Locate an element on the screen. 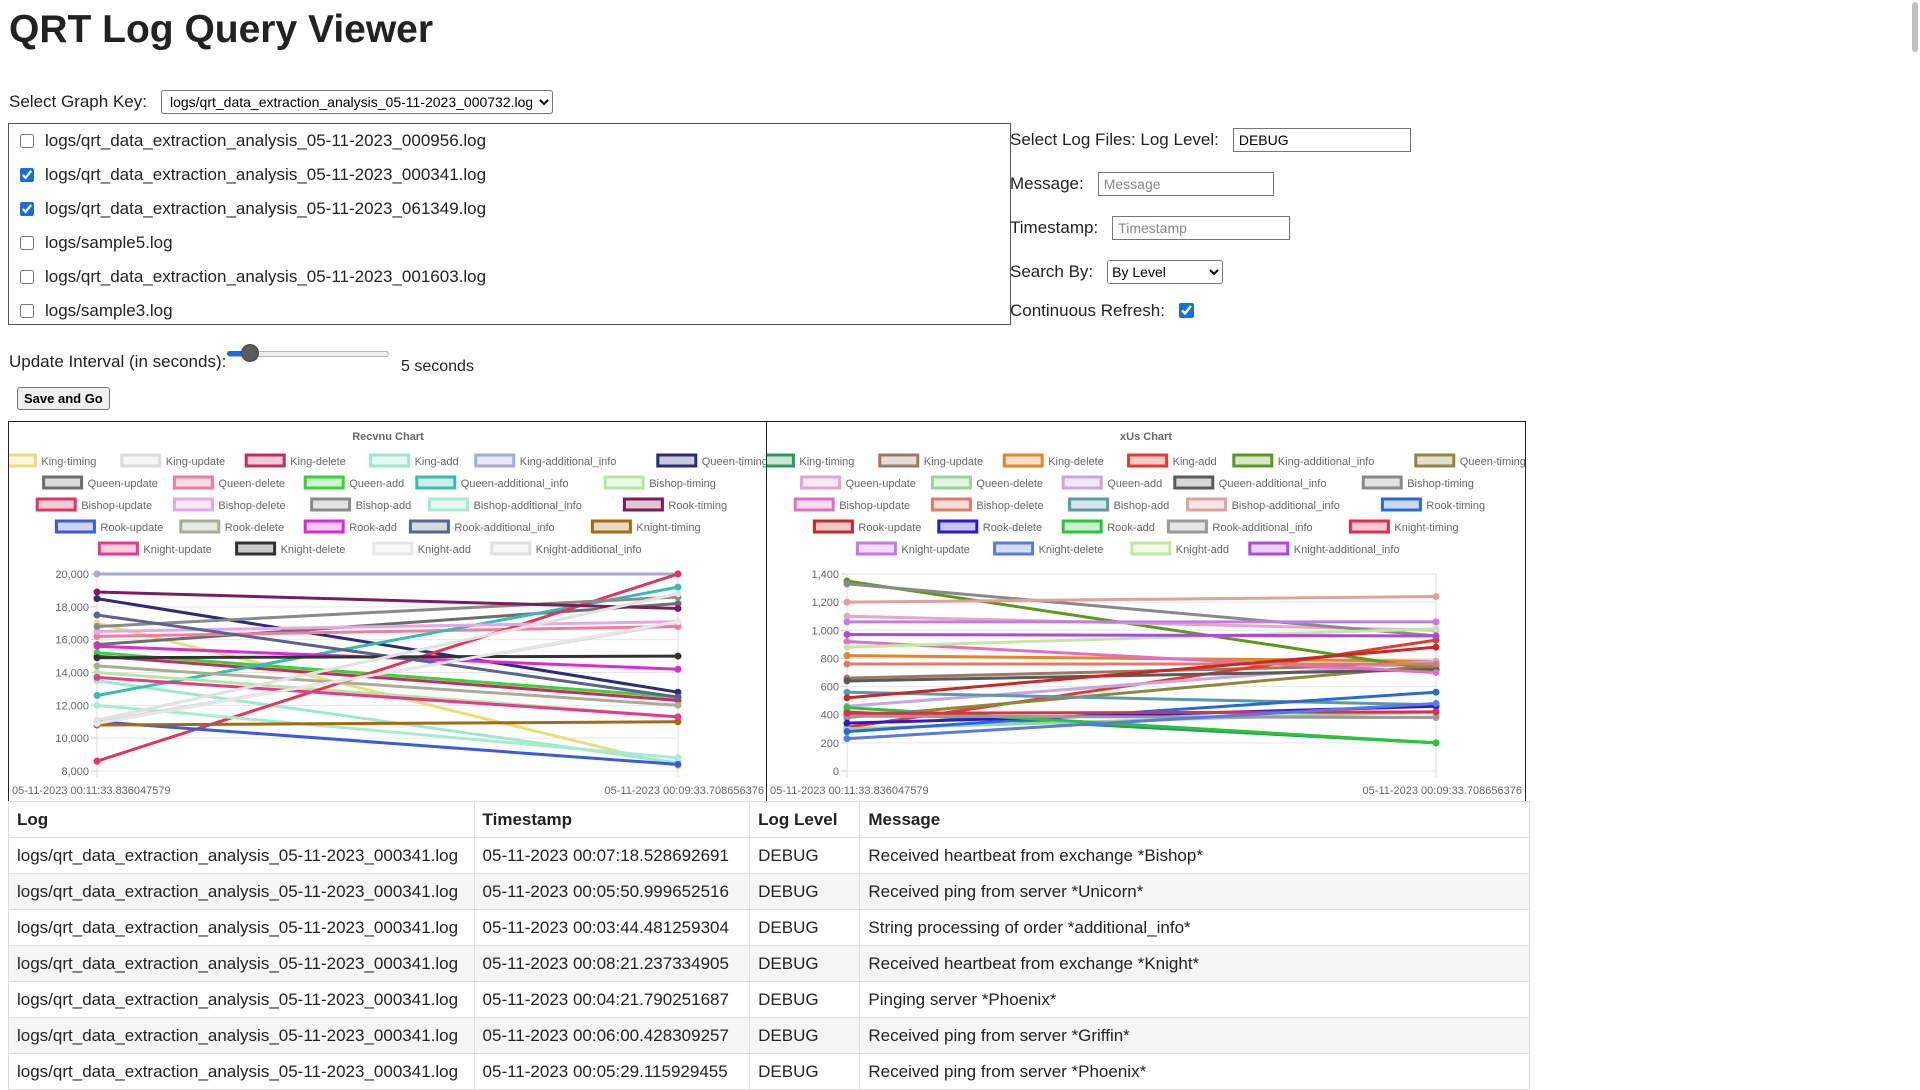 Image resolution: width=1920 pixels, height=1090 pixels. table-cell: 05-11-2023 00:07:18.528692691 is located at coordinates (612, 855).